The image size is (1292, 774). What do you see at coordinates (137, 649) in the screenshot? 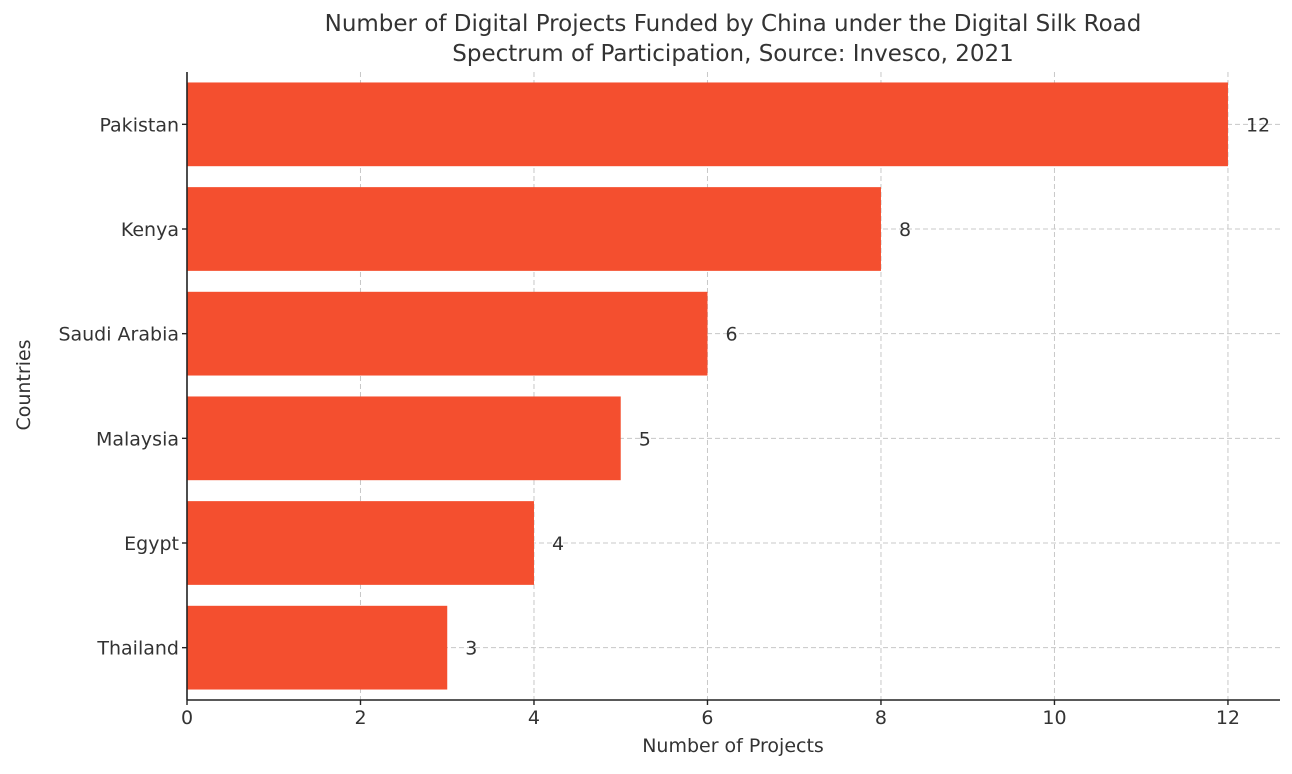
I see `y-tick-label-thailand: Thailand` at bounding box center [137, 649].